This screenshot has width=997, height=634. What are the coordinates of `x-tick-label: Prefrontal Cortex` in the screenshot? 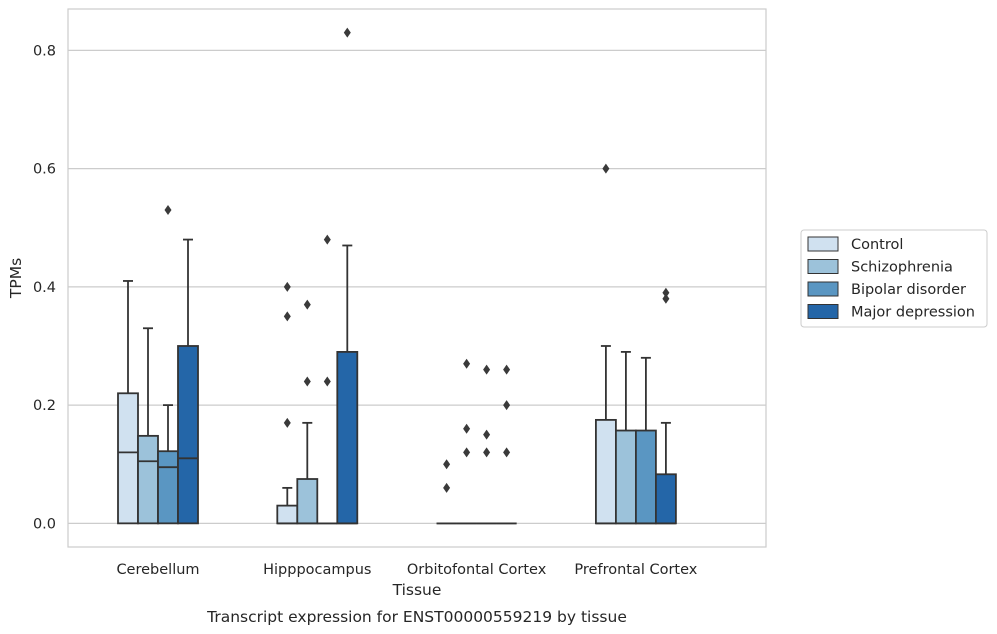 It's located at (635, 570).